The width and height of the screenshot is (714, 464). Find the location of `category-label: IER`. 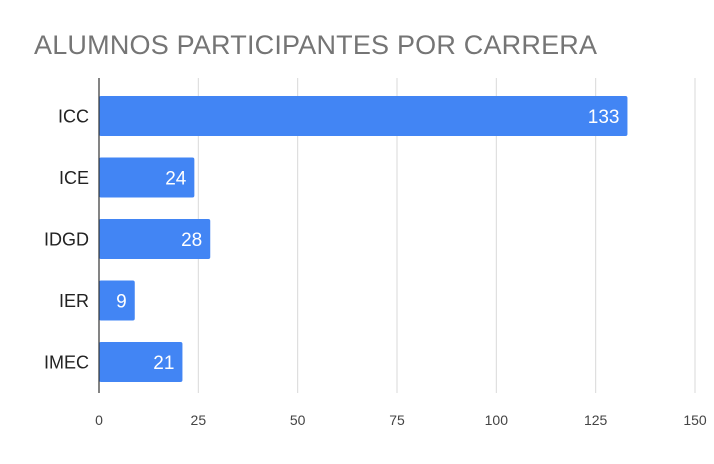

category-label: IER is located at coordinates (74, 301).